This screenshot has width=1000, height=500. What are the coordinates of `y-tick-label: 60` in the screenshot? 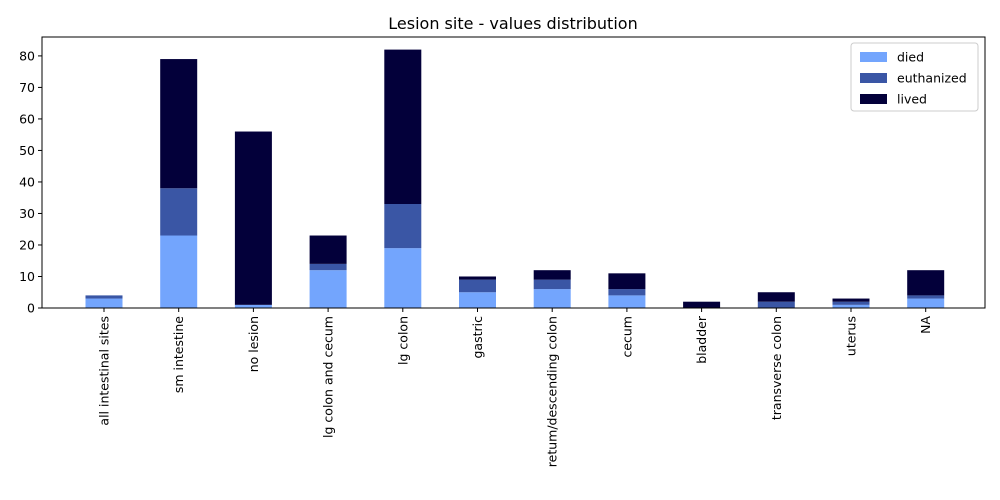 It's located at (27, 118).